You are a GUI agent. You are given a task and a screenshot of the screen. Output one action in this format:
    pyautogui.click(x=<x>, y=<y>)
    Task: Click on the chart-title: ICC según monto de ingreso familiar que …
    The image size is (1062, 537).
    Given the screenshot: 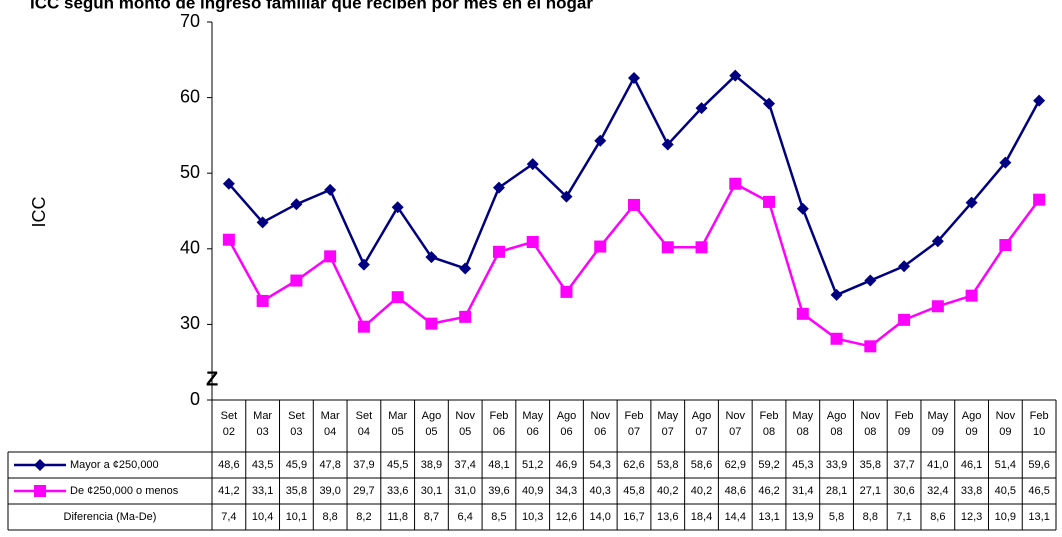 What is the action you would take?
    pyautogui.click(x=311, y=6)
    